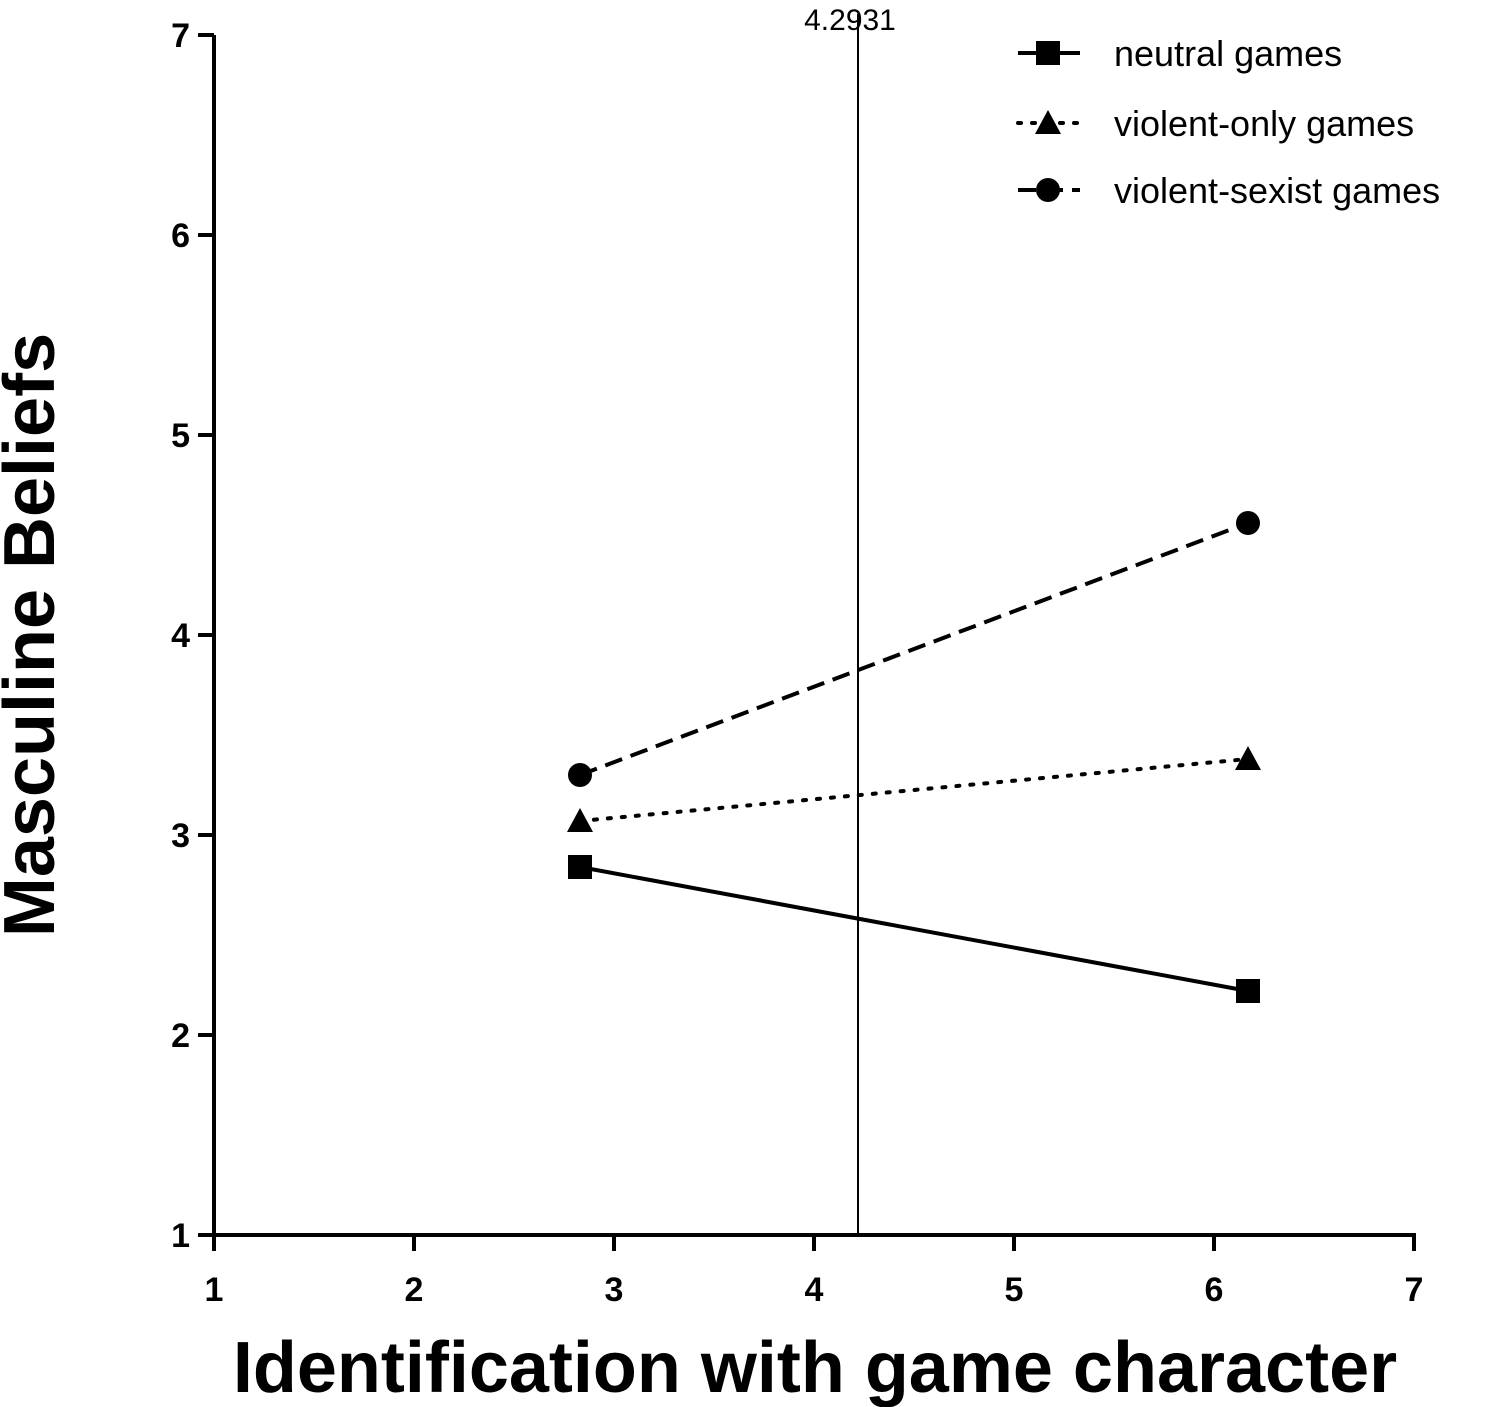 Image resolution: width=1496 pixels, height=1407 pixels. What do you see at coordinates (1277, 190) in the screenshot?
I see `legend-label-2: violent-sexist games` at bounding box center [1277, 190].